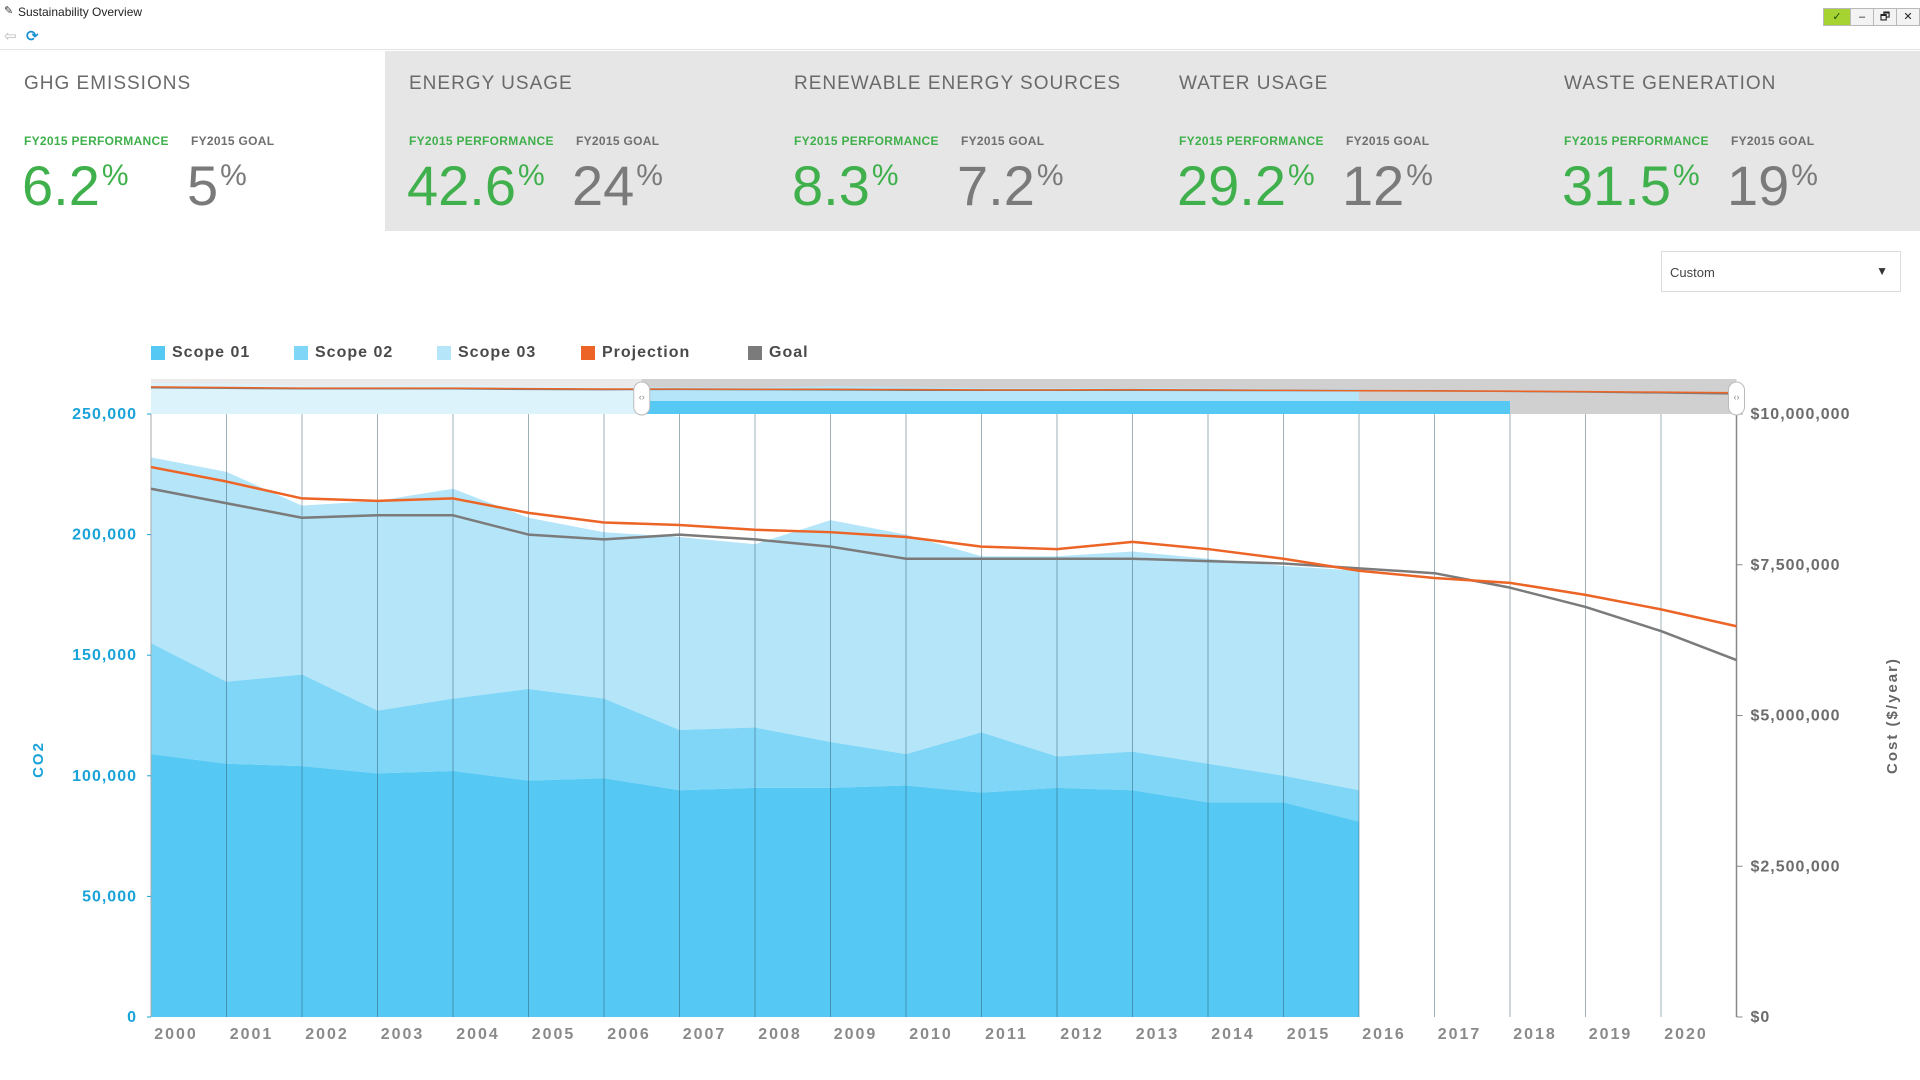  What do you see at coordinates (1862, 17) in the screenshot?
I see `minimize-button: –` at bounding box center [1862, 17].